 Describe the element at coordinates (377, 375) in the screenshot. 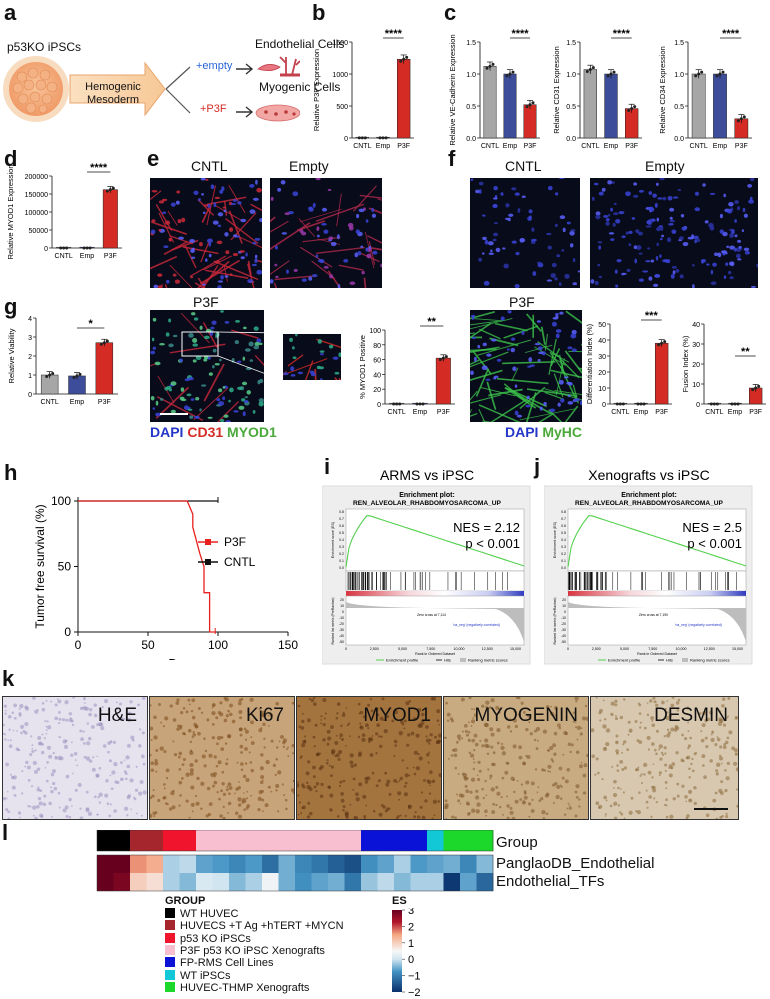

I see `y-tick-label: 40` at that location.